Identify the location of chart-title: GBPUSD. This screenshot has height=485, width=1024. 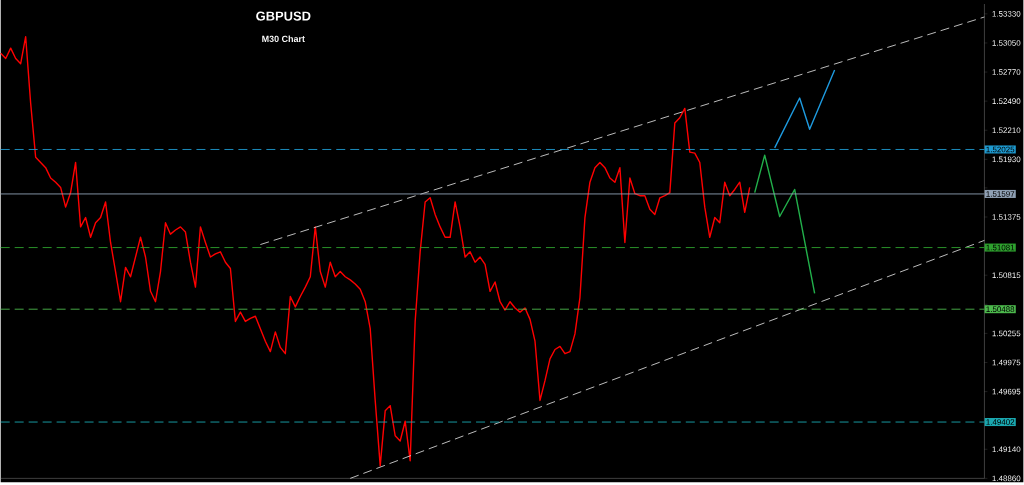
(283, 16).